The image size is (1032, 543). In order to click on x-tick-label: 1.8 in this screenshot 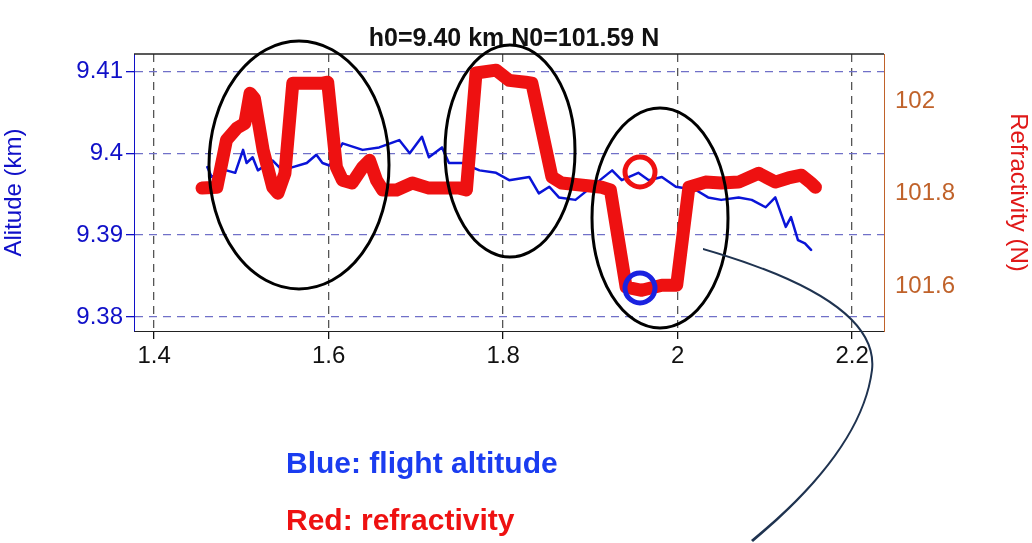, I will do `click(503, 355)`.